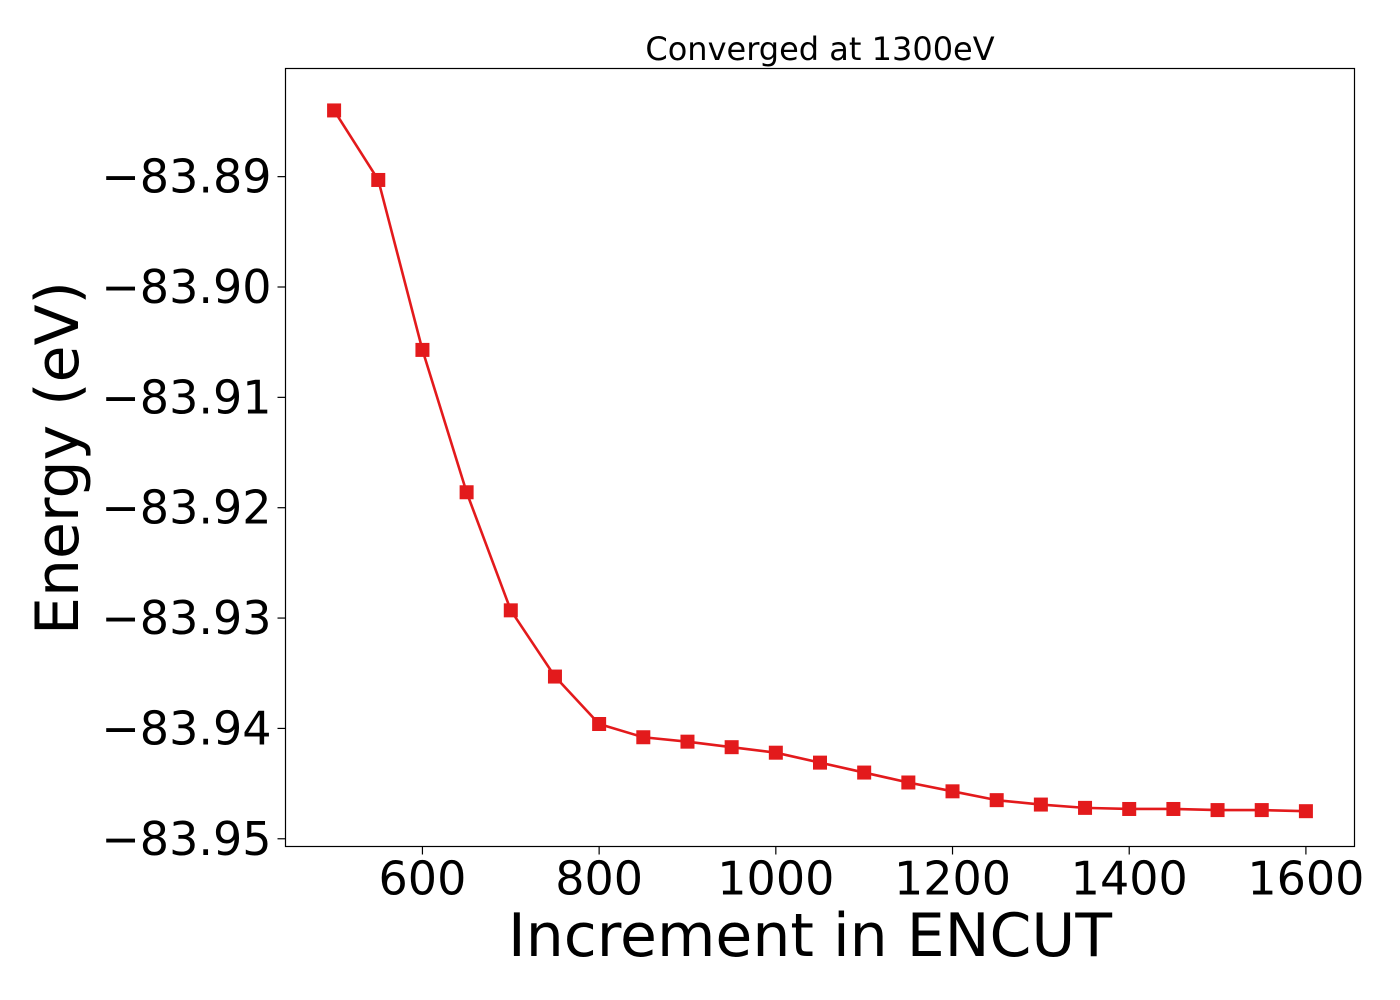 Image resolution: width=1400 pixels, height=1000 pixels. Describe the element at coordinates (186, 508) in the screenshot. I see `y-tick-label: −83.92` at that location.